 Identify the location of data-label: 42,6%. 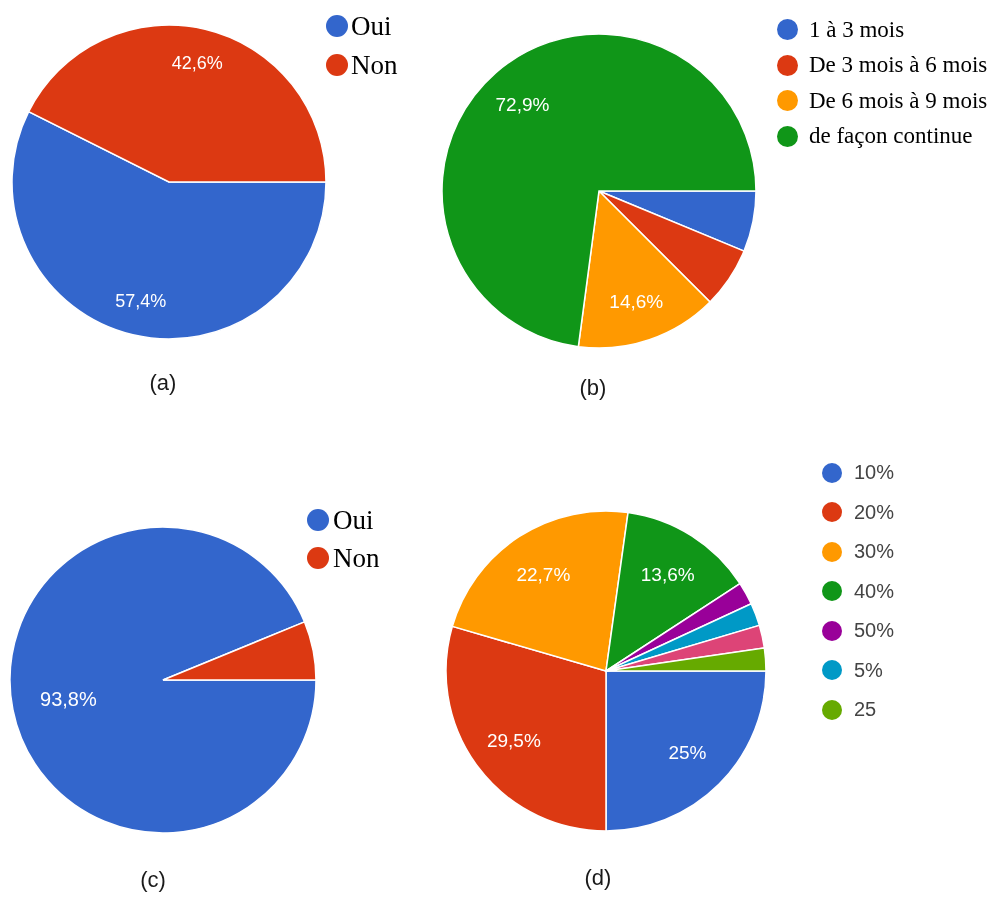
(197, 62).